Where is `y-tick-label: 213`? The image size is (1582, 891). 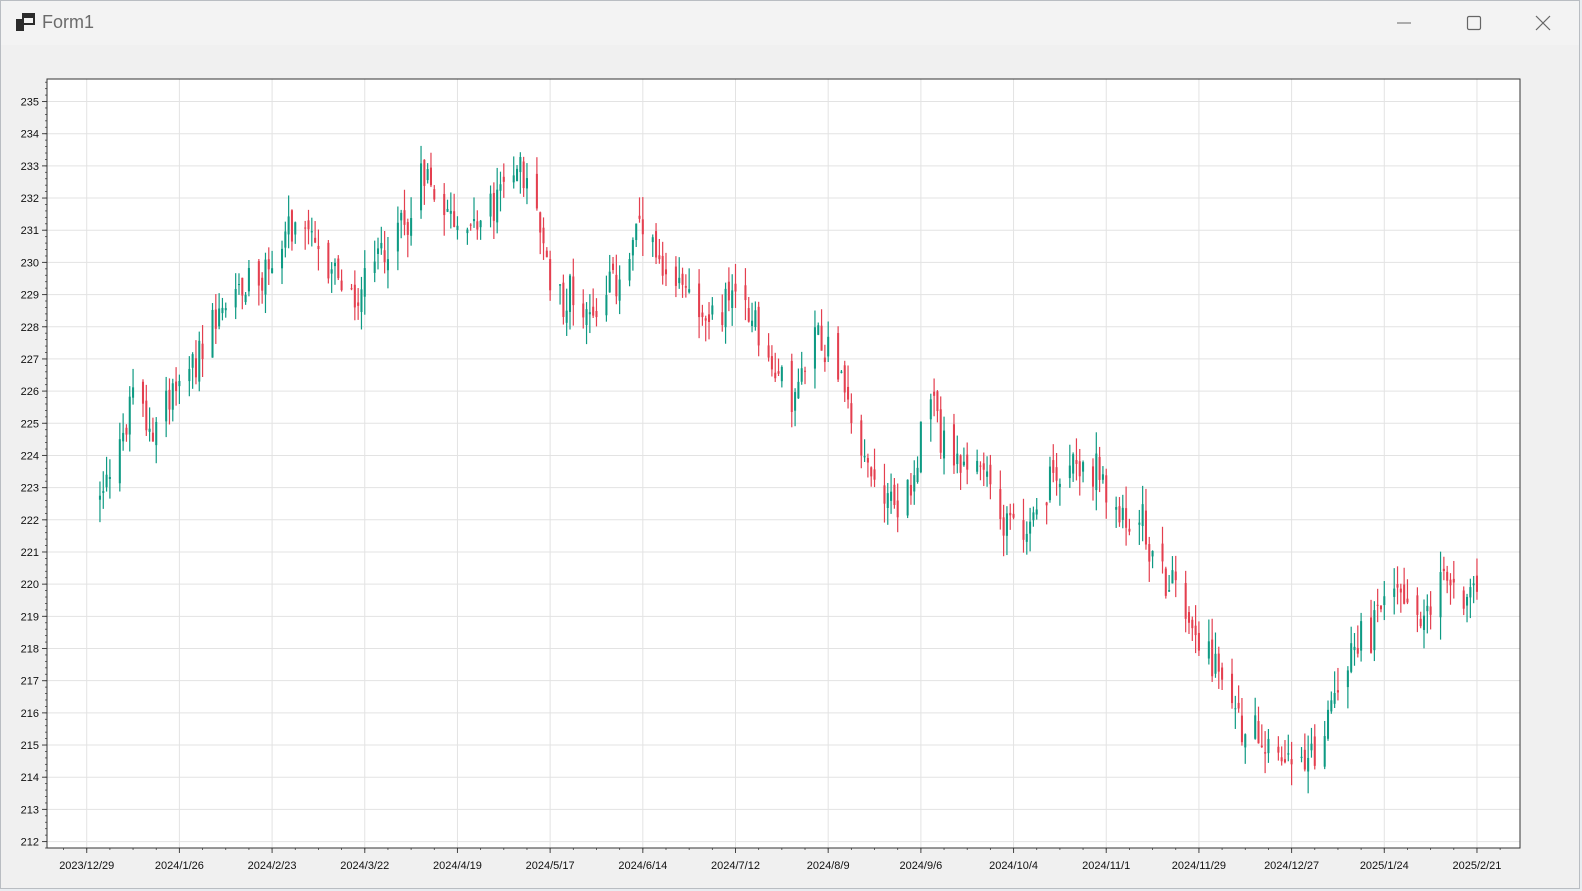 y-tick-label: 213 is located at coordinates (30, 810).